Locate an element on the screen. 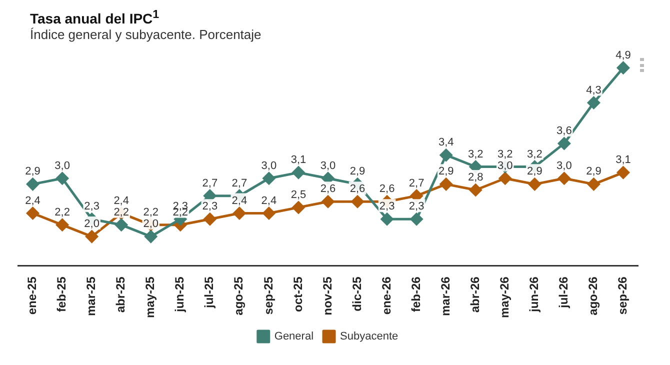 The width and height of the screenshot is (670, 365). x-tick-label: jul-26 is located at coordinates (563, 292).